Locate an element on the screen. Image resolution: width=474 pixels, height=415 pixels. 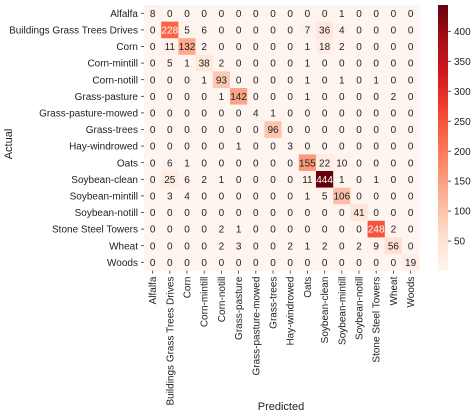
row-tick-label: Buildings Grass Trees Drives is located at coordinates (73, 31).